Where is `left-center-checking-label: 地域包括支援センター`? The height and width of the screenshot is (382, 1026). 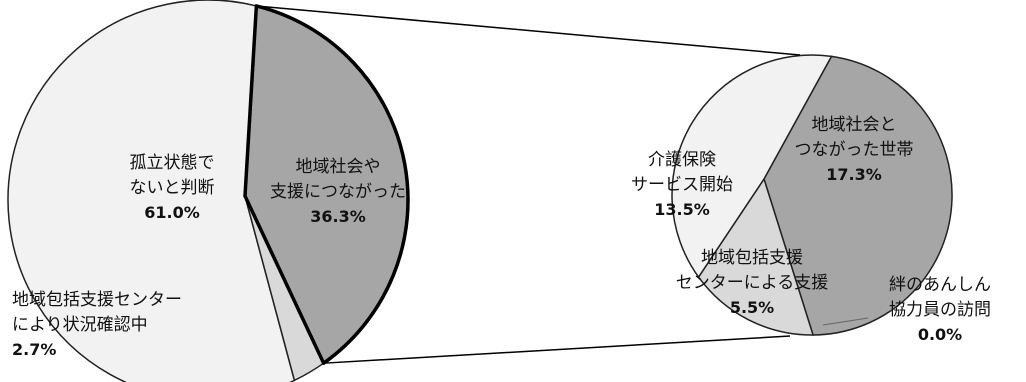 left-center-checking-label: 地域包括支援センター is located at coordinates (97, 300).